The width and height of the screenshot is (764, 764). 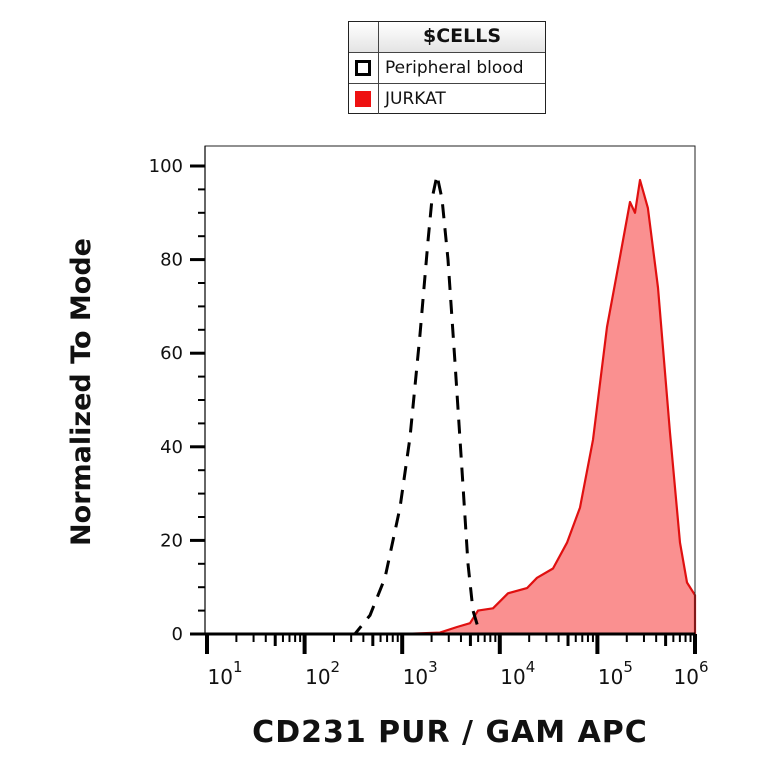 I want to click on x-tick-label: 10⁵, so click(x=615, y=673).